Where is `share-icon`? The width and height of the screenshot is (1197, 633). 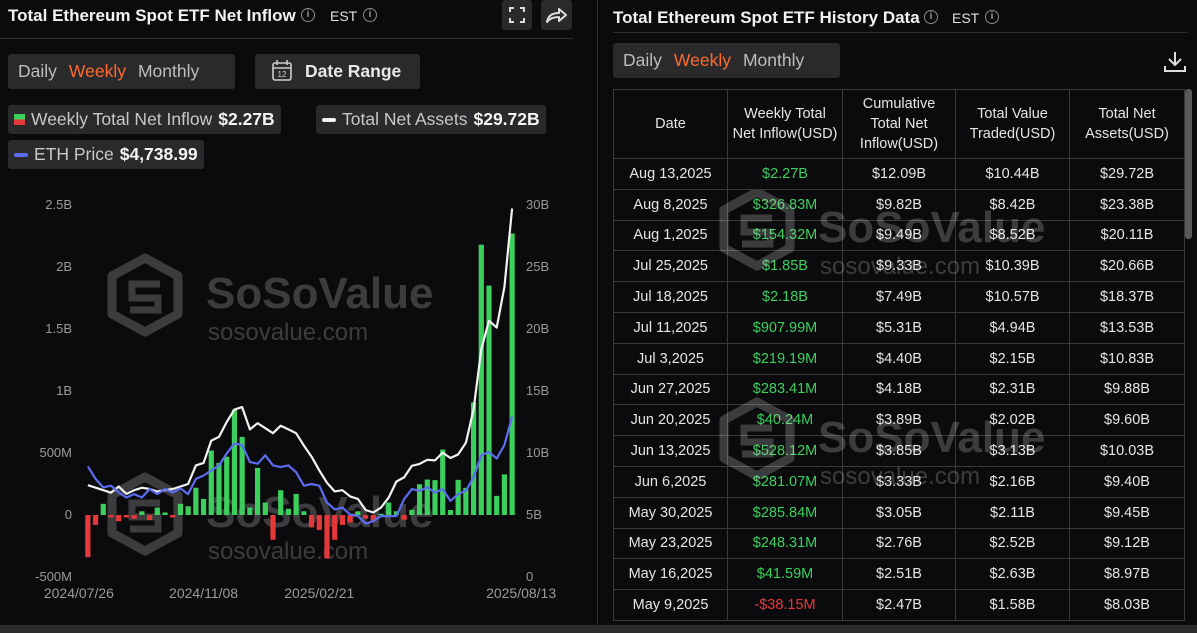
share-icon is located at coordinates (556, 15).